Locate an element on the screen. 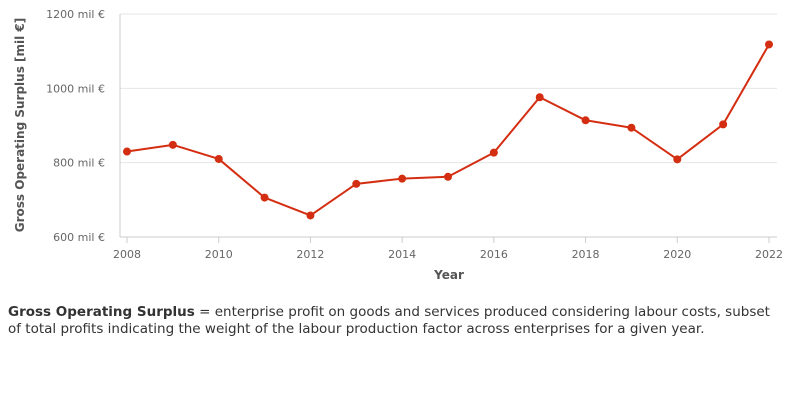 The image size is (787, 405). x-tick-labels: 2008 2010 2012 2014 2016 2018 2020 2022 is located at coordinates (448, 254).